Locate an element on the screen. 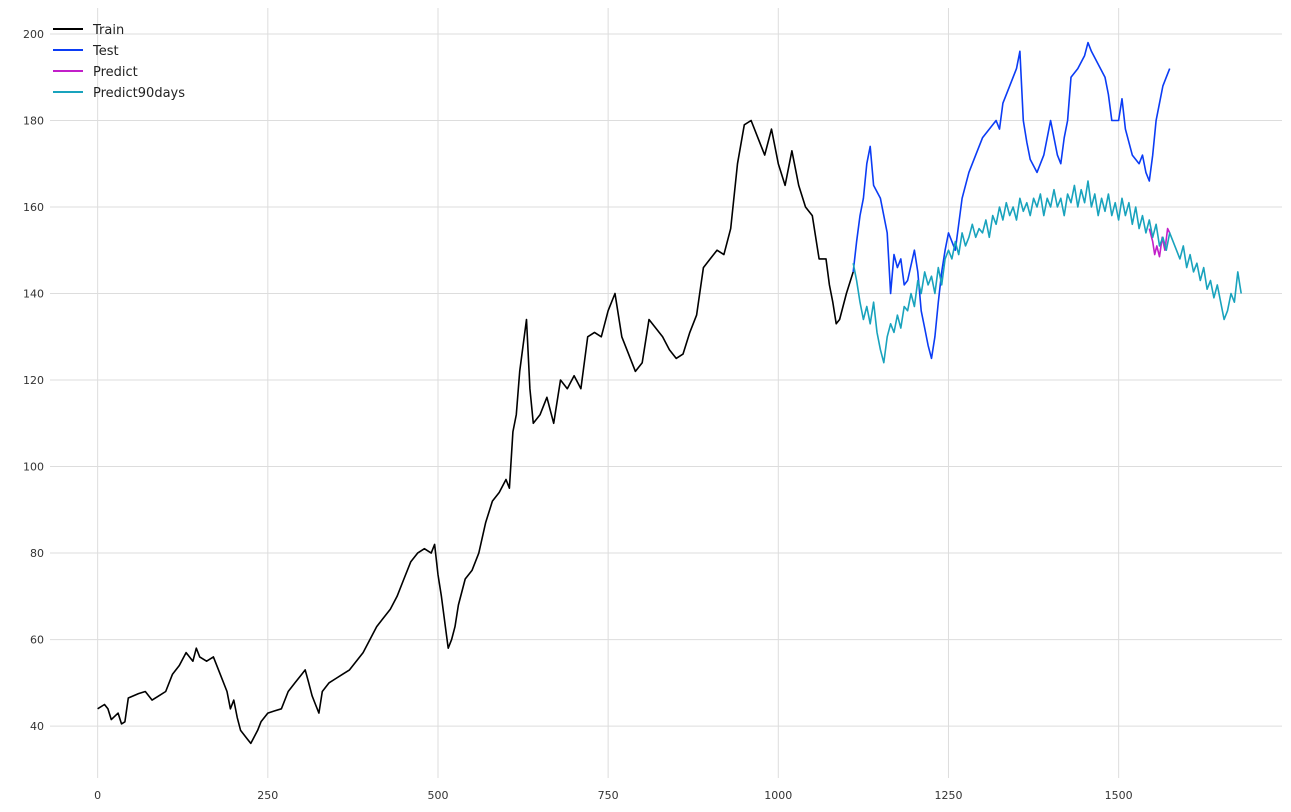  y-tick-label: 60 is located at coordinates (37, 640).